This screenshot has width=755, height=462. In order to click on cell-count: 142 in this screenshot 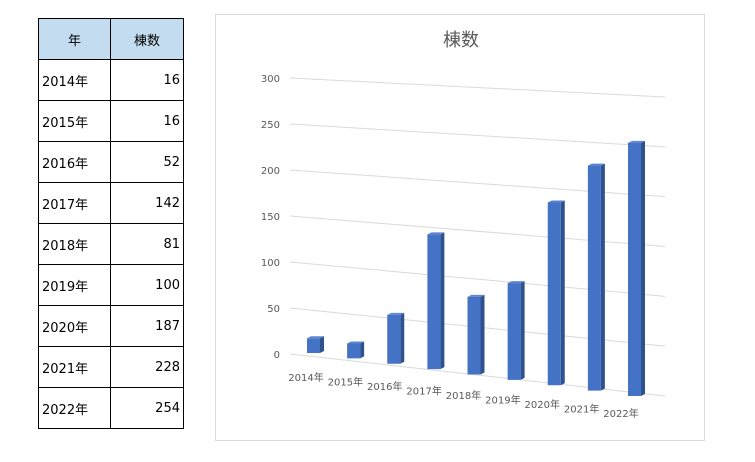, I will do `click(147, 203)`.